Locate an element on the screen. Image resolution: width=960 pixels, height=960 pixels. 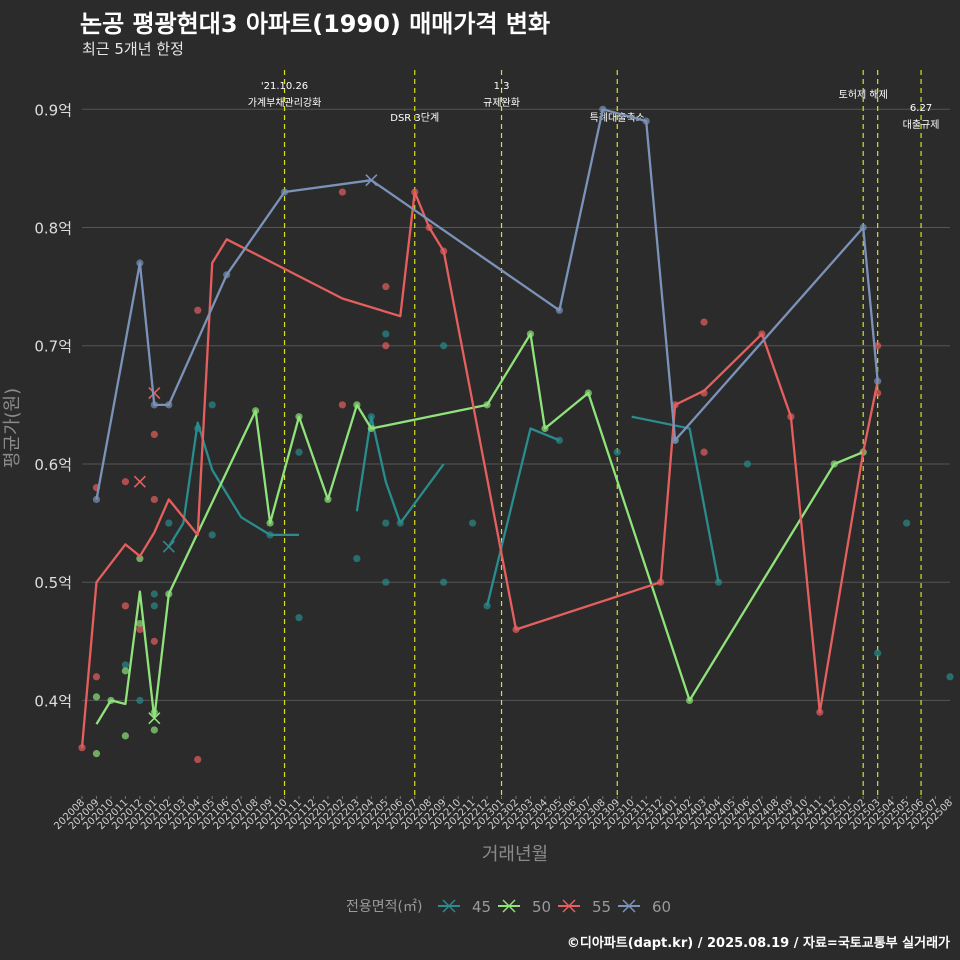
y-tick-label: 0.5억 is located at coordinates (53, 583).